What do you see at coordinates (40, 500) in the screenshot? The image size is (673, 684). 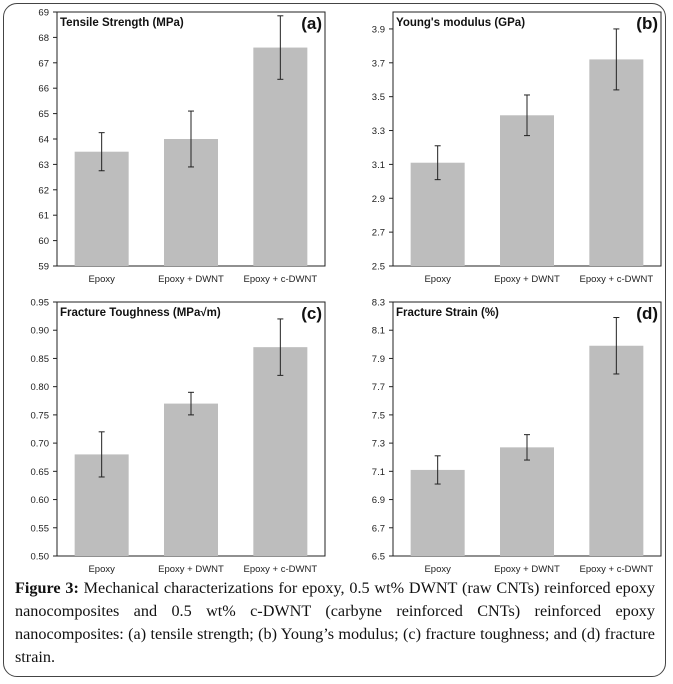 I see `y-tick-label: 0.60` at bounding box center [40, 500].